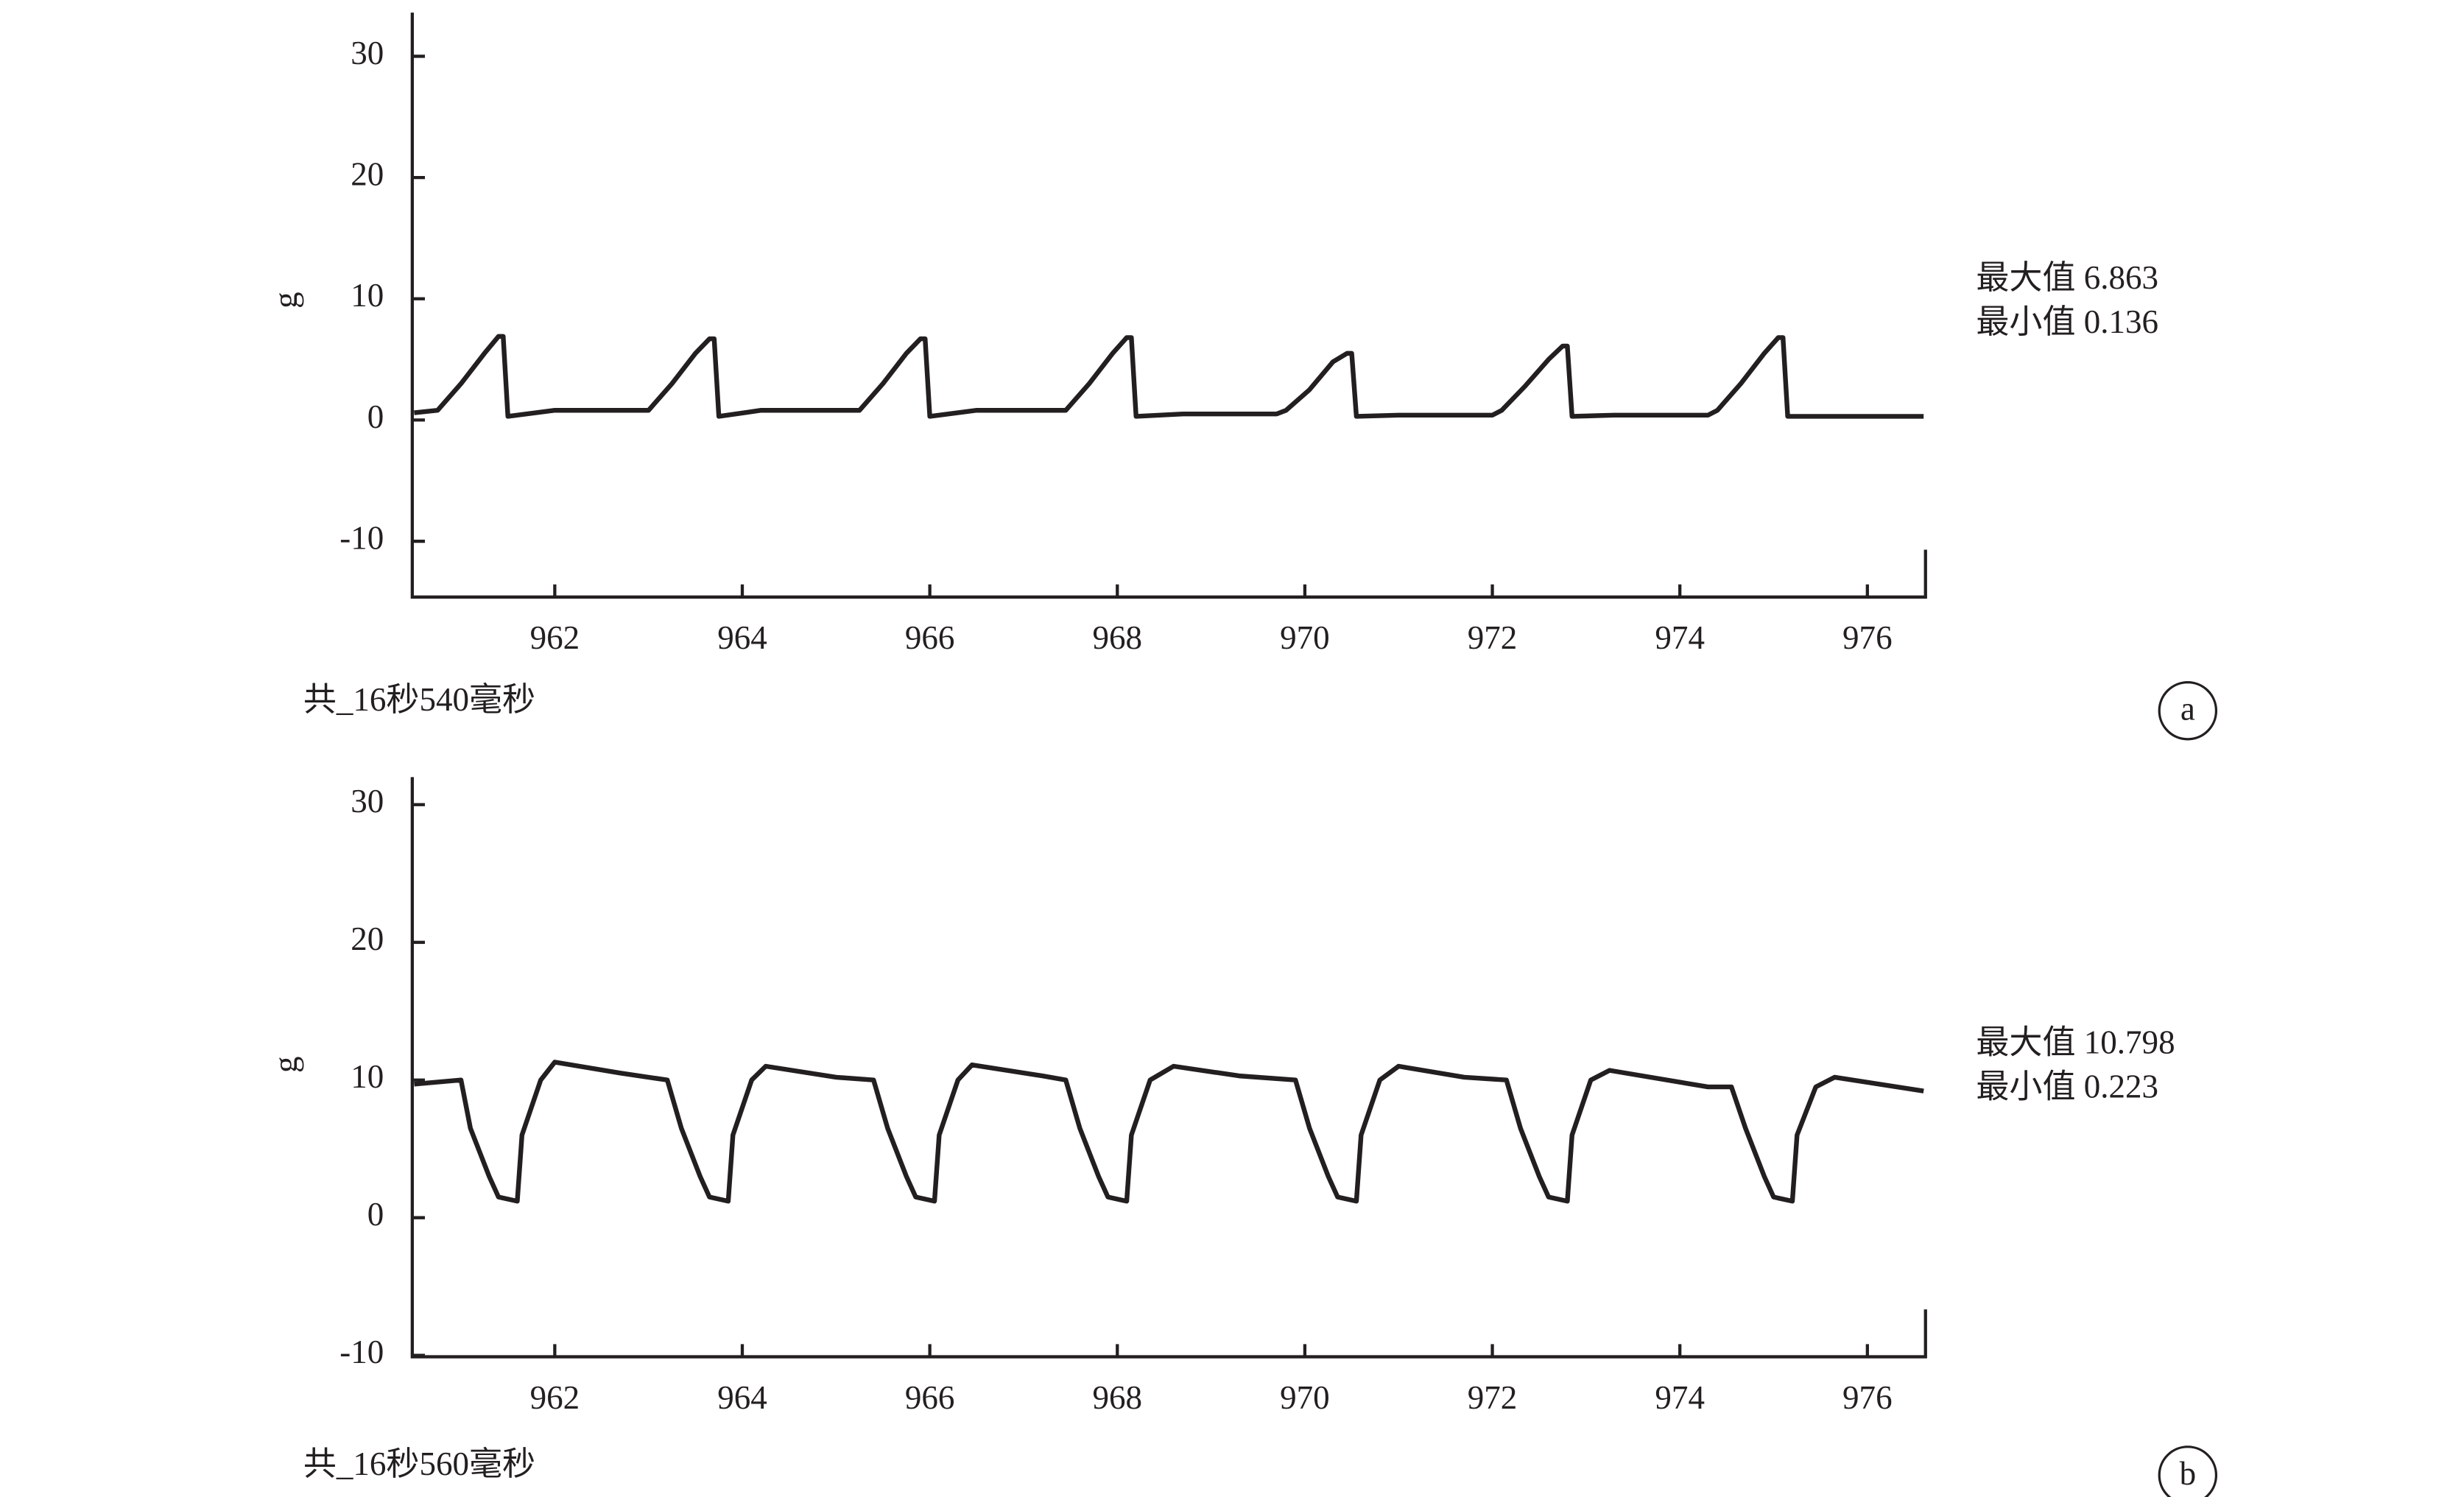 Image resolution: width=2464 pixels, height=1497 pixels. What do you see at coordinates (2067, 1086) in the screenshot?
I see `annotation: 最小值 0.223` at bounding box center [2067, 1086].